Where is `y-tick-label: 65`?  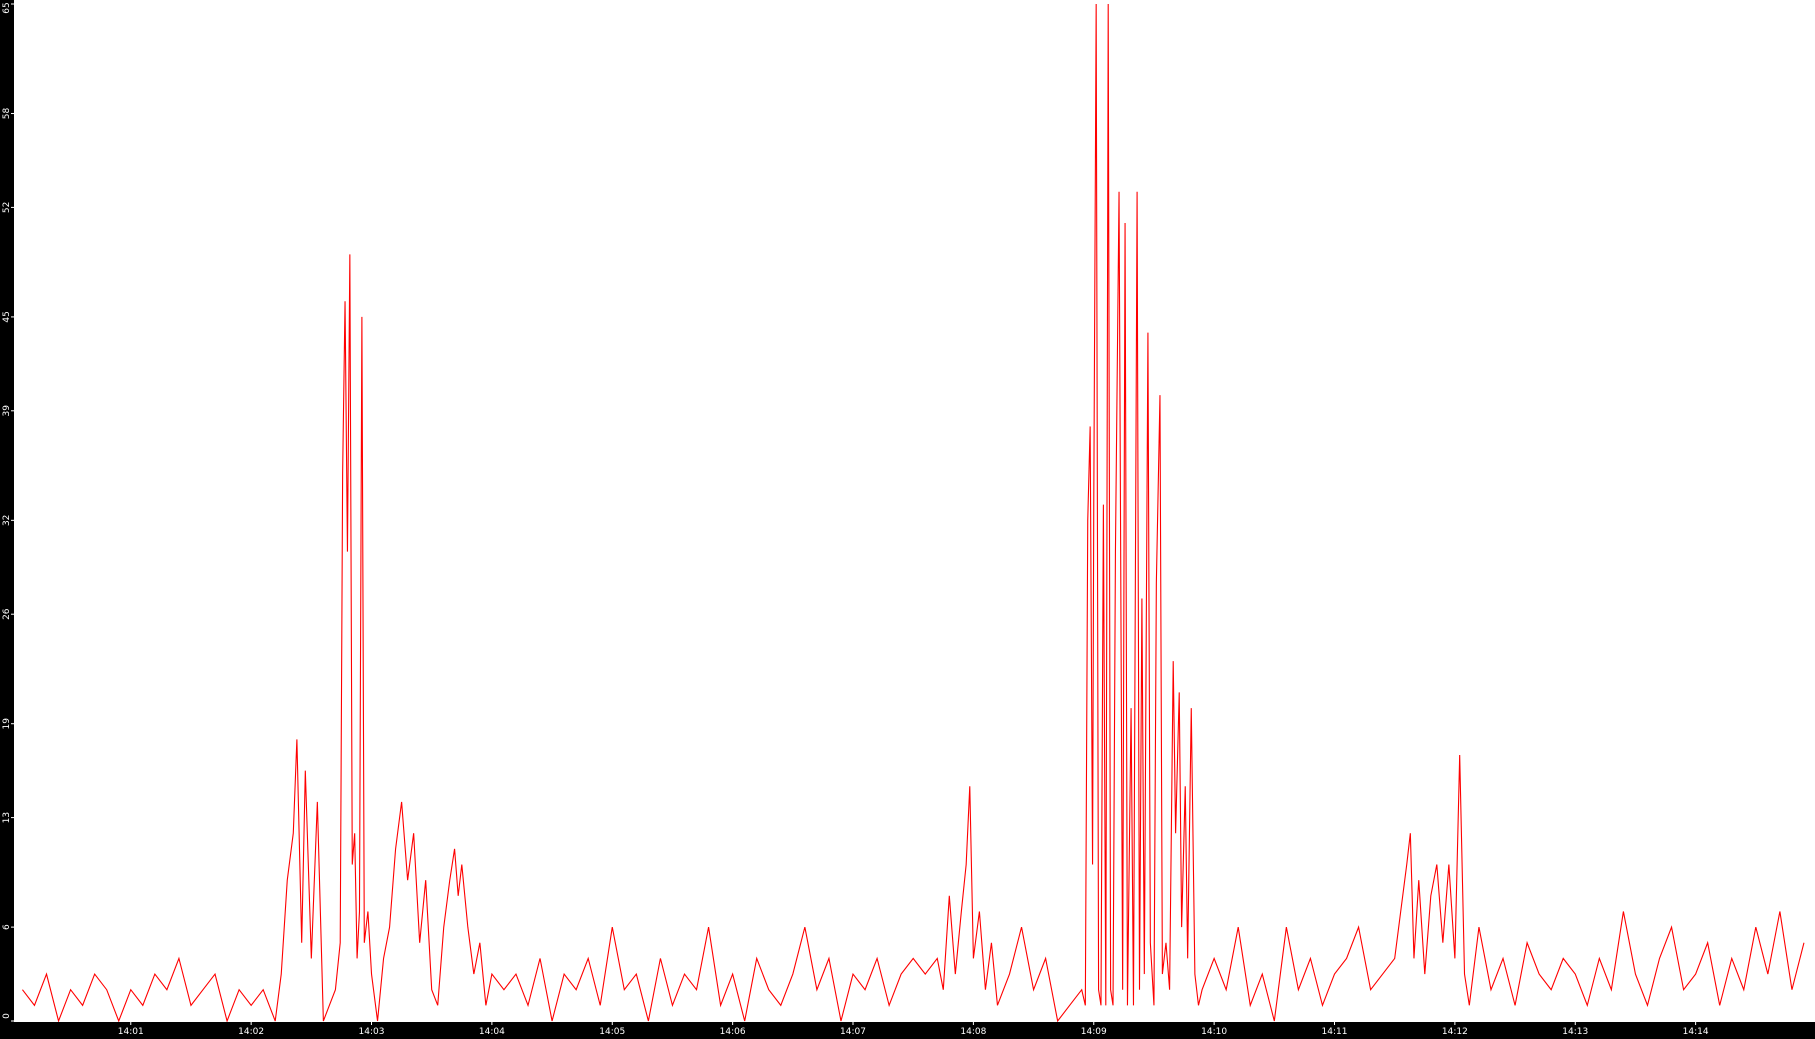 y-tick-label: 65 is located at coordinates (7, 7).